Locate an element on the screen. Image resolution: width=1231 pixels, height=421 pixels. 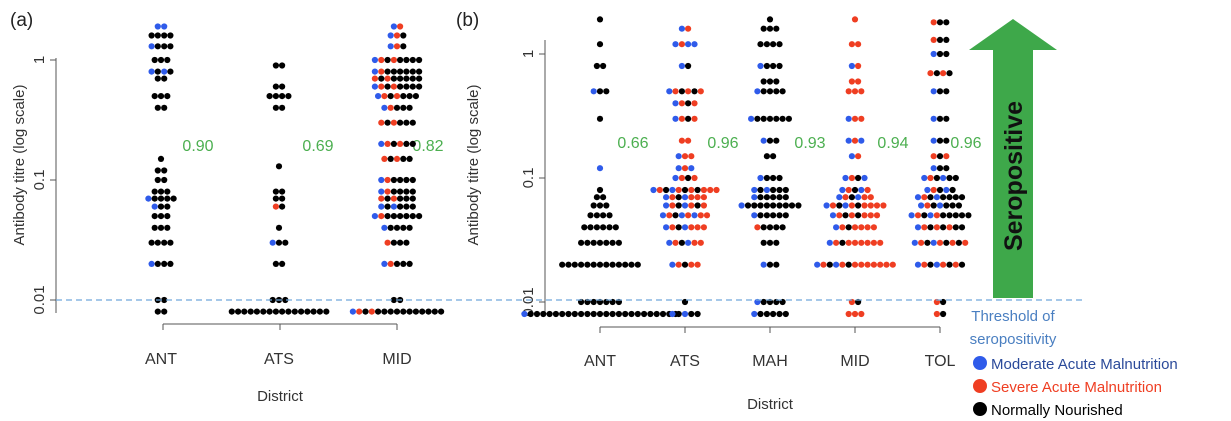
panel-b-x-axis is located at coordinates (770, 329).